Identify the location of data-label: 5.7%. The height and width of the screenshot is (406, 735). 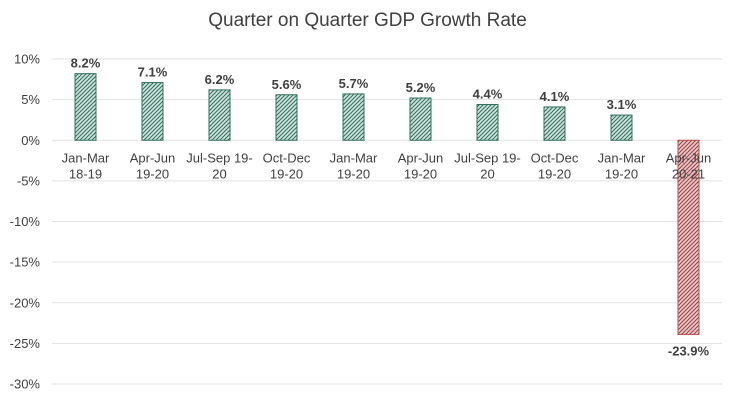
(354, 83).